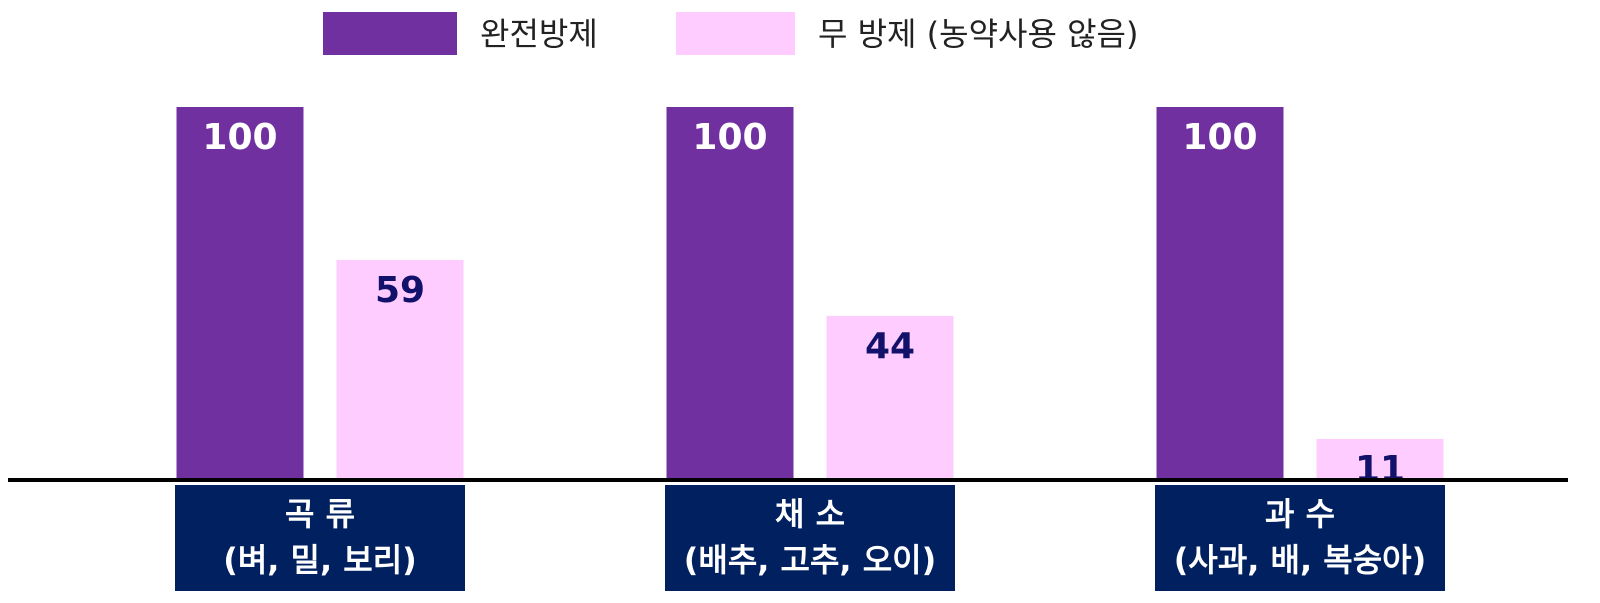  Describe the element at coordinates (978, 34) in the screenshot. I see `legend-label: 무 방제 (농약사용 않음)` at that location.